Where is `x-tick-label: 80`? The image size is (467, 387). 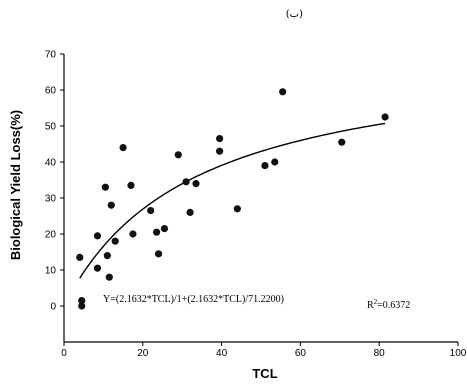
x-tick-label: 80 is located at coordinates (380, 353).